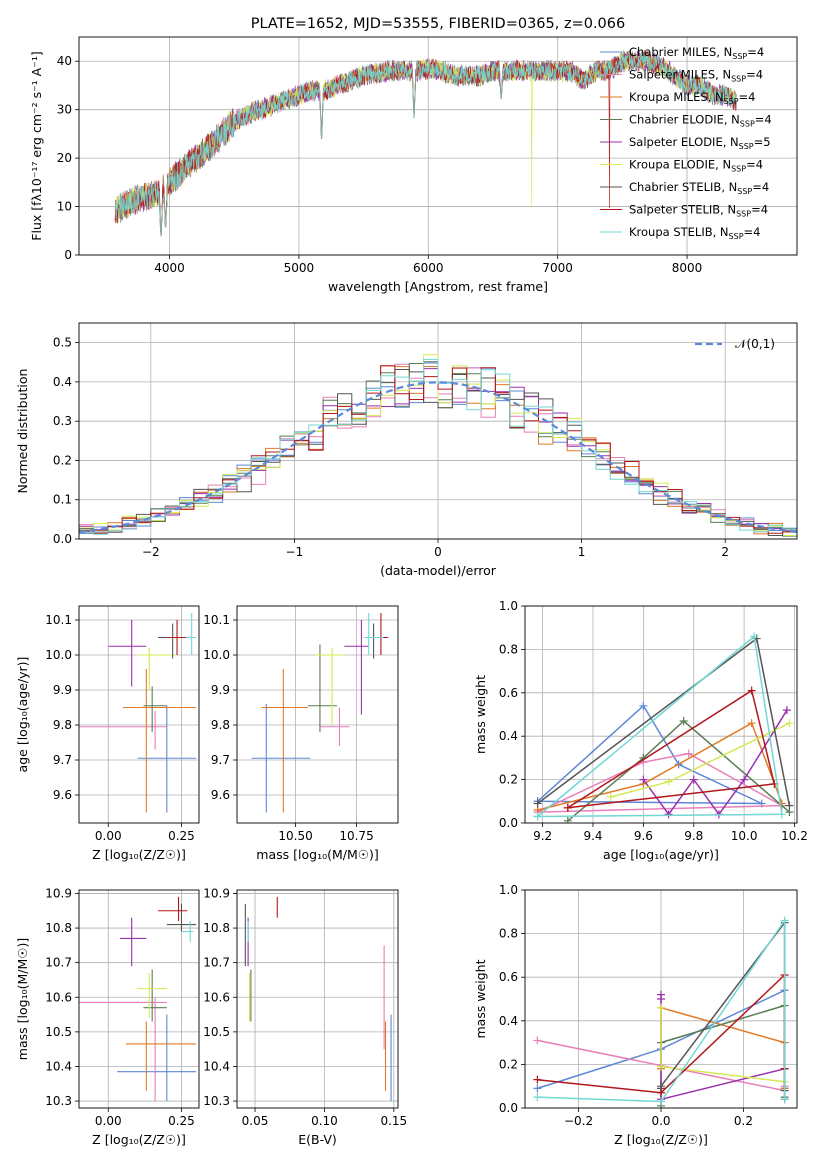 The width and height of the screenshot is (819, 1170). What do you see at coordinates (64, 61) in the screenshot?
I see `y-tick-label: 40` at bounding box center [64, 61].